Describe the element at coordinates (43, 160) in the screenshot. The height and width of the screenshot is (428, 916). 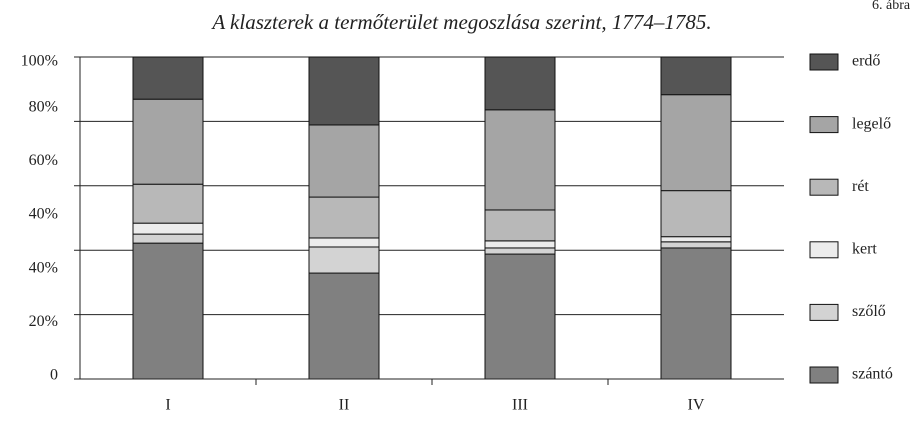
I see `y-axis-label: 60%` at that location.